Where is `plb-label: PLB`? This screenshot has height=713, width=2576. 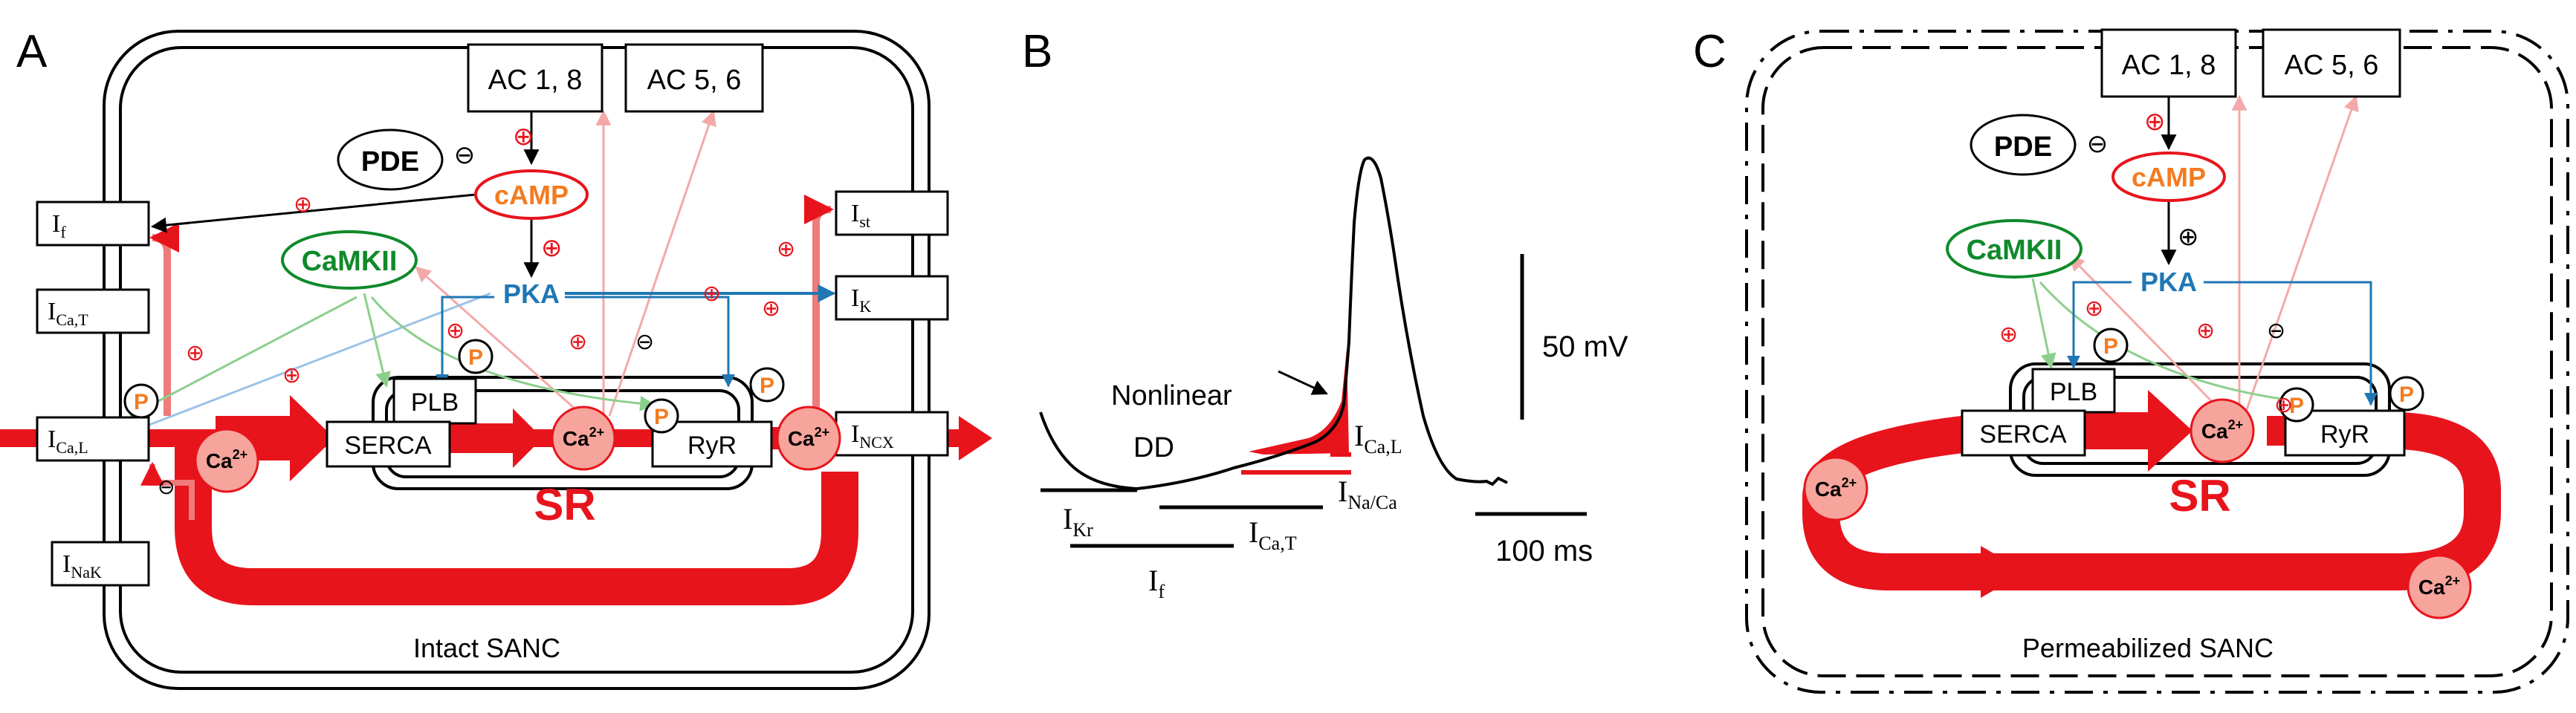 plb-label: PLB is located at coordinates (435, 402).